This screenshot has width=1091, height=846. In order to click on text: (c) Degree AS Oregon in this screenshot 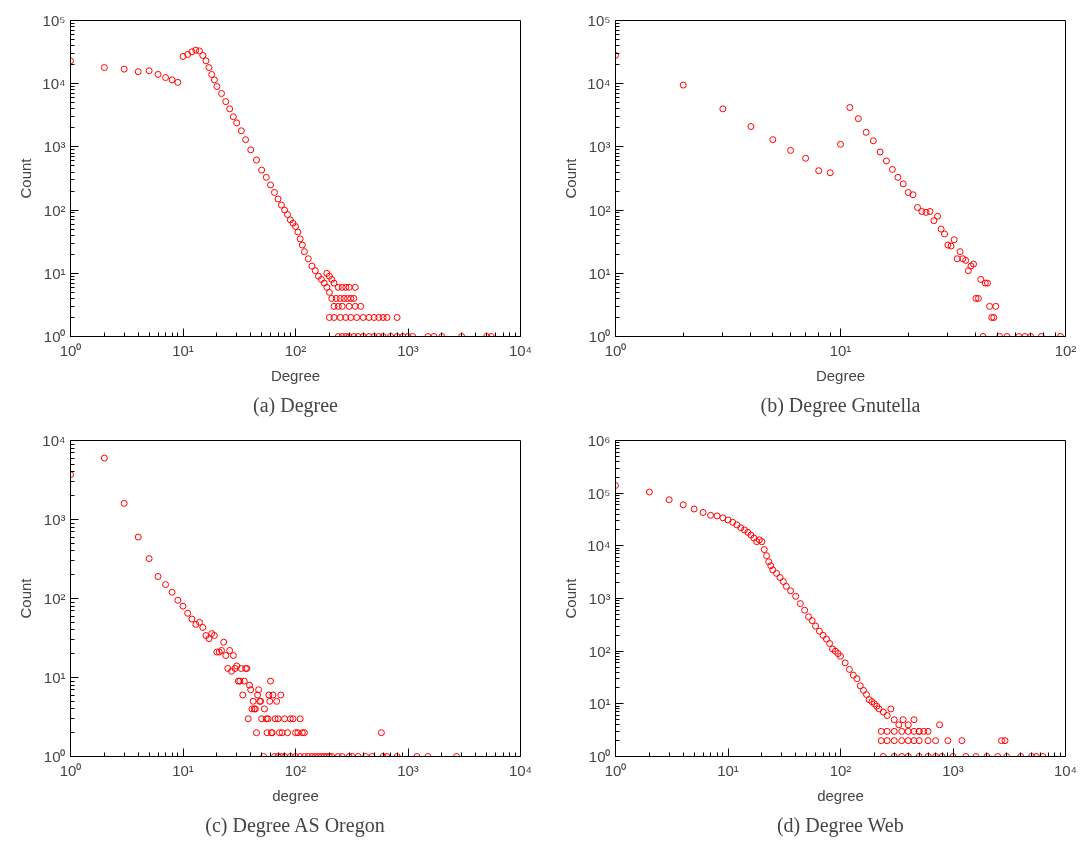, I will do `click(295, 825)`.